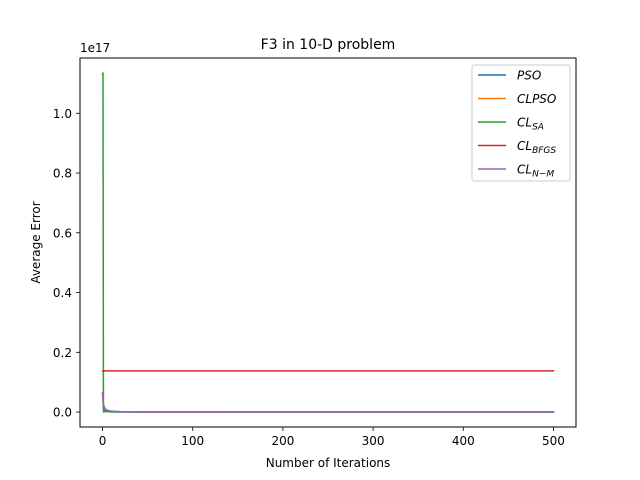  What do you see at coordinates (192, 441) in the screenshot?
I see `x-tick-label: 100` at bounding box center [192, 441].